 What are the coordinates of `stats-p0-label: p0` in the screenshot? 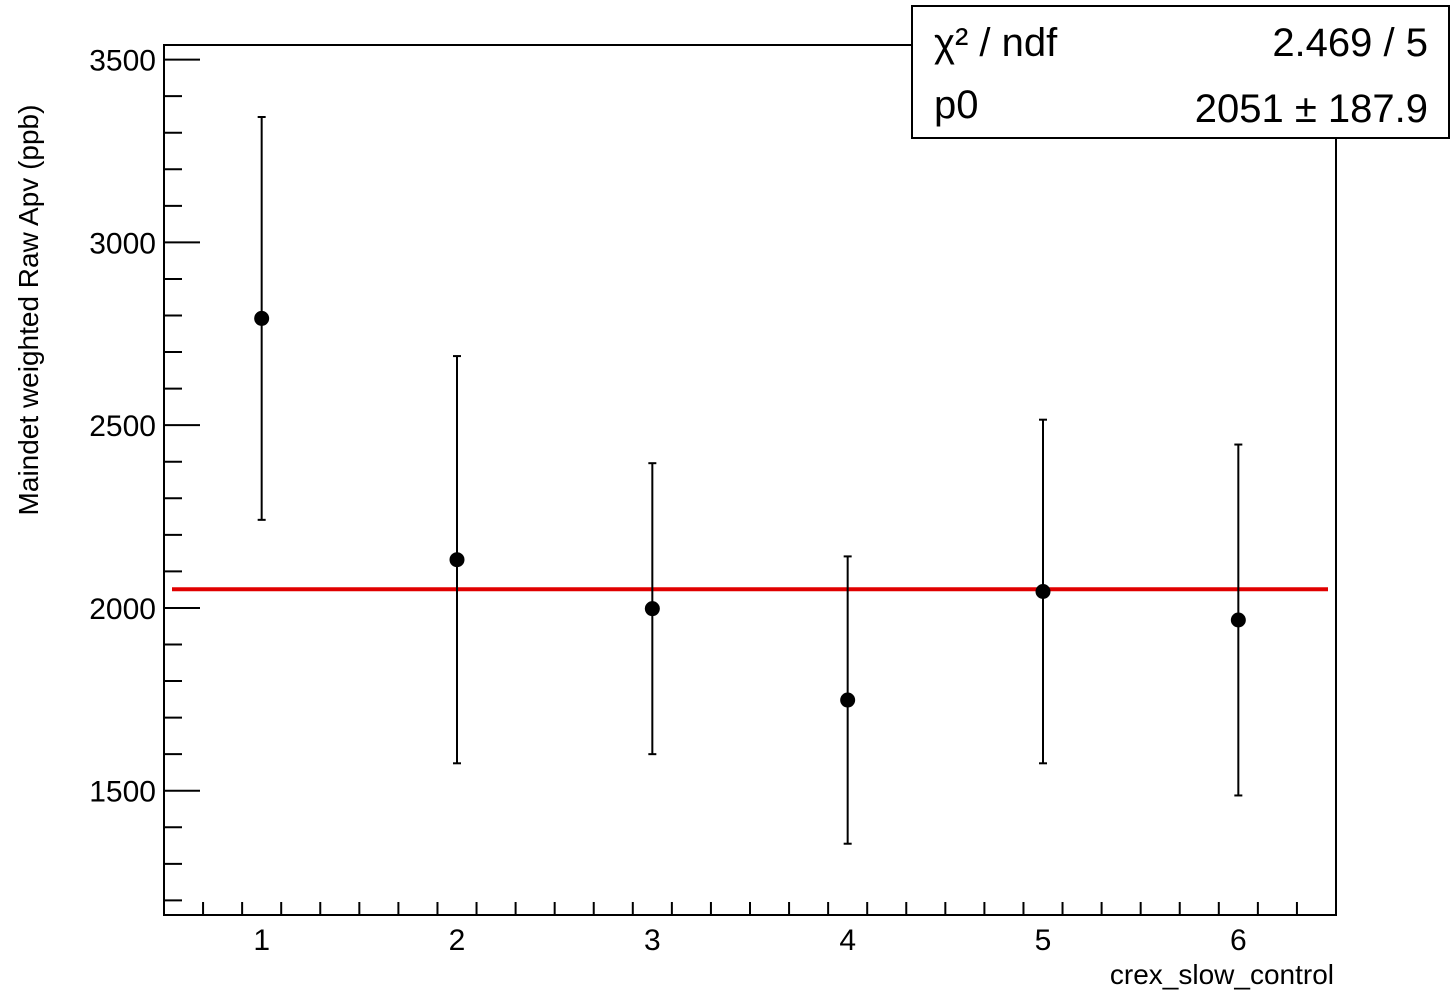 It's located at (956, 105).